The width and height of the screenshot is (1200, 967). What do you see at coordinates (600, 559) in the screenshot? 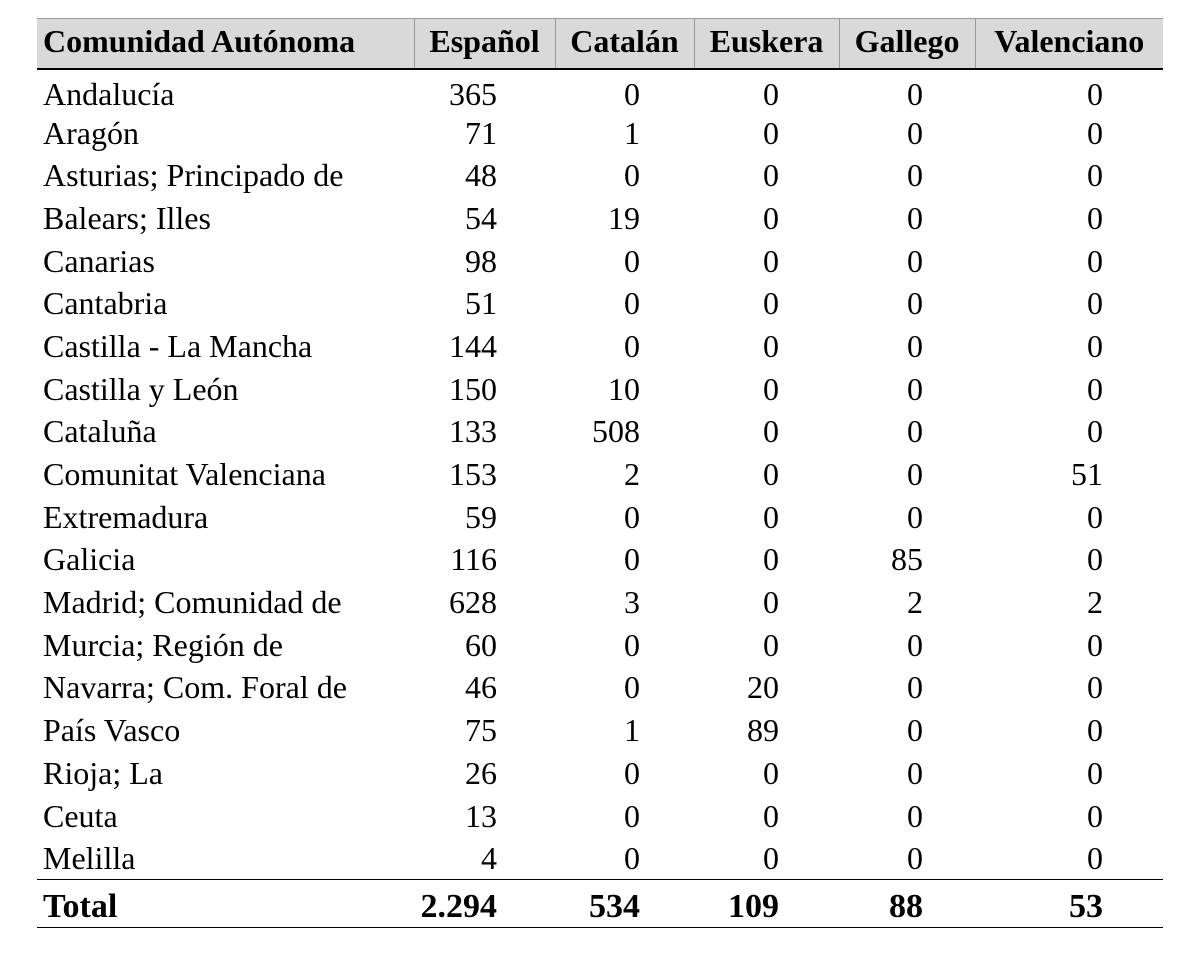
I see `table-row: Galicia 116 0 0 85 0` at bounding box center [600, 559].